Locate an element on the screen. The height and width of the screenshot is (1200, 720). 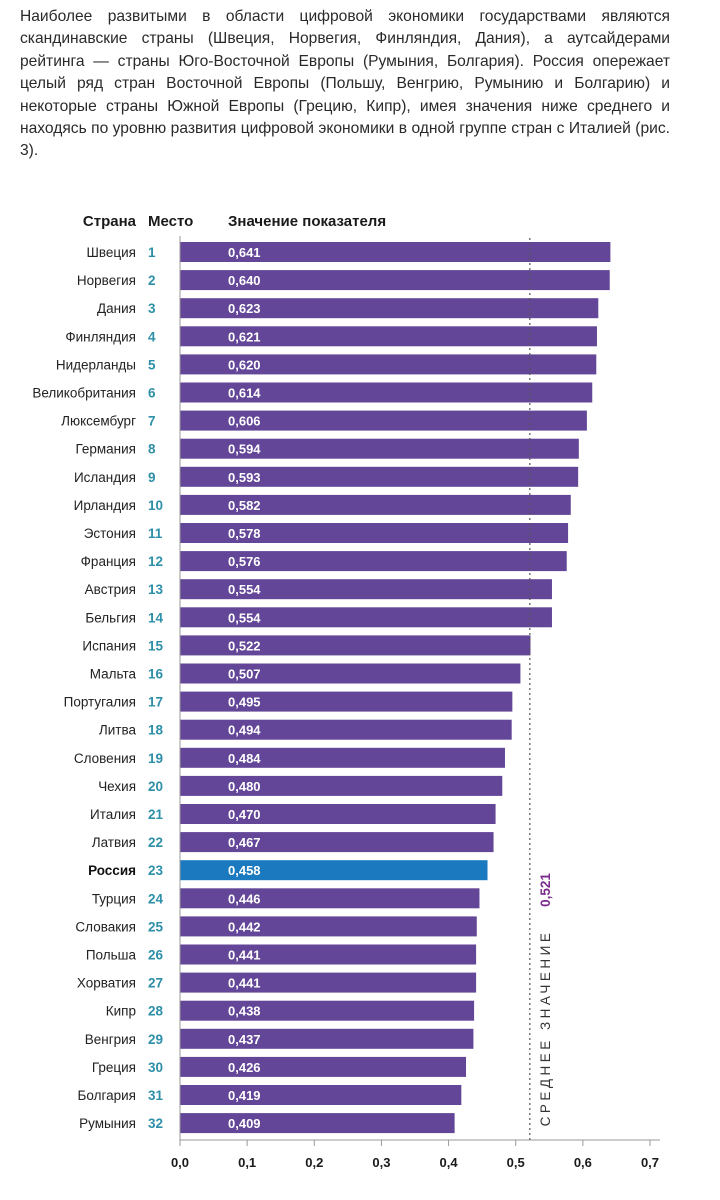
rank-label: 5 is located at coordinates (152, 364).